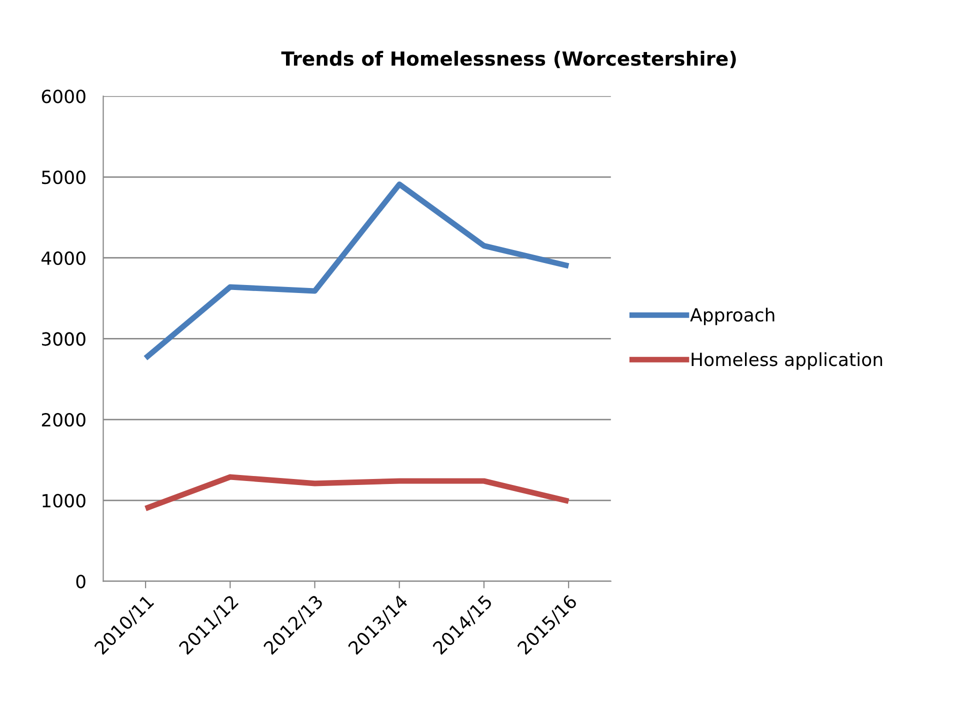 Image resolution: width=956 pixels, height=702 pixels. I want to click on legend-label: Homeless application, so click(787, 361).